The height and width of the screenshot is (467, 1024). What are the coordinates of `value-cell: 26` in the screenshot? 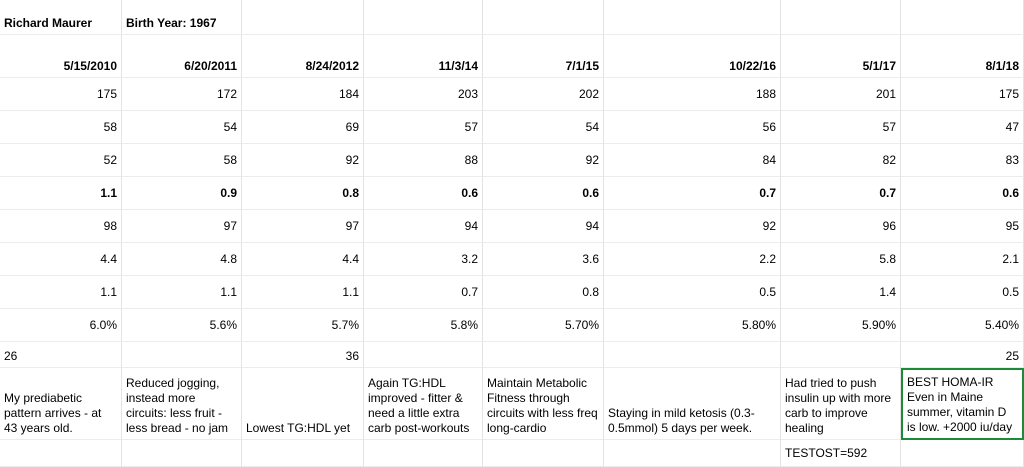 It's located at (61, 355).